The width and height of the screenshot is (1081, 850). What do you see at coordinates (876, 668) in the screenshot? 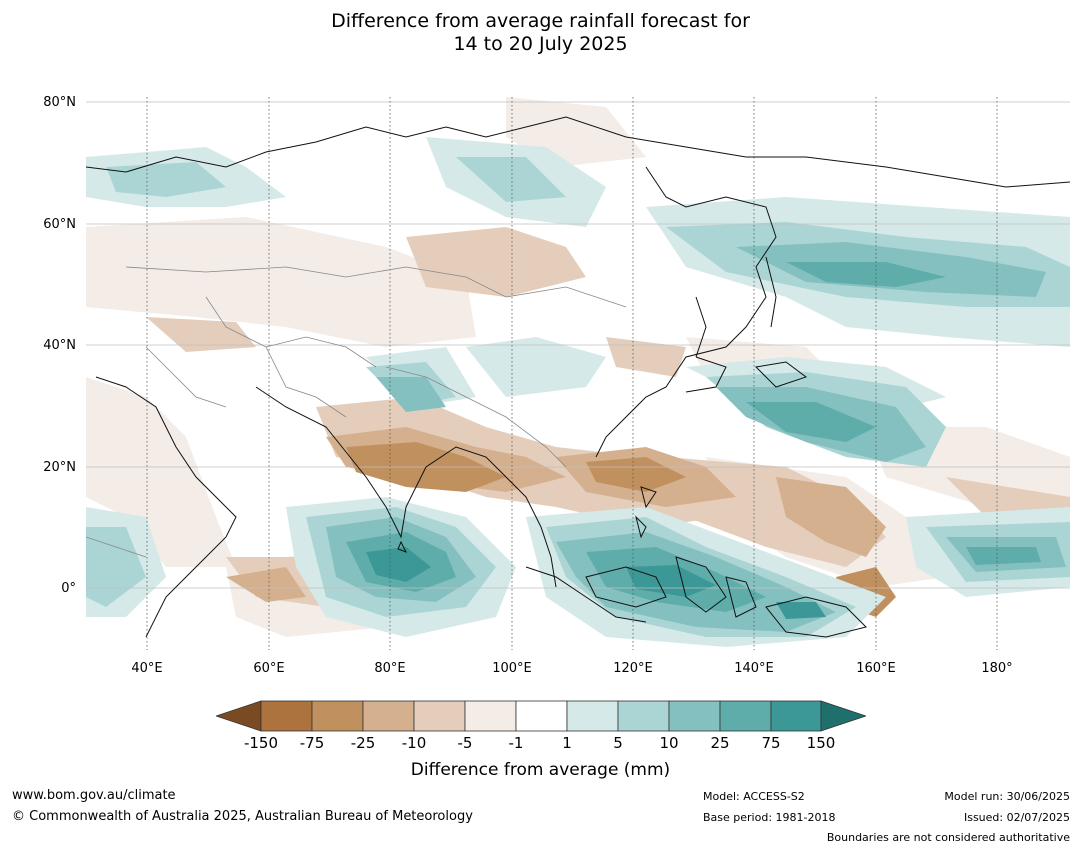
I see `lon-label-160e: 160°E` at bounding box center [876, 668].